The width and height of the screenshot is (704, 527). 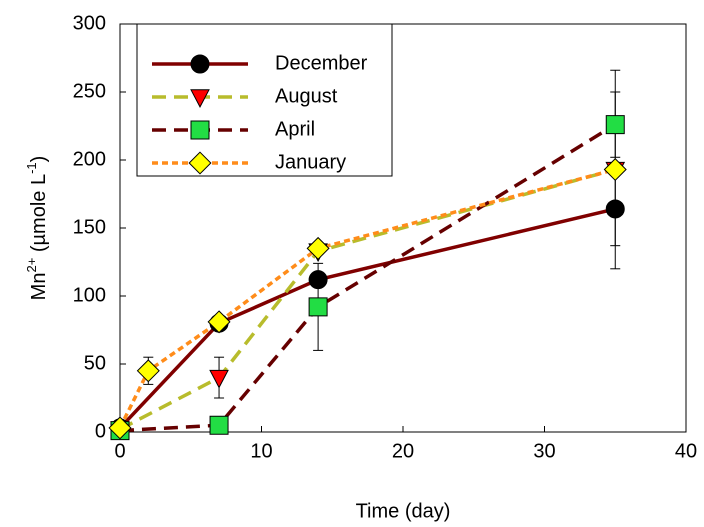 I want to click on y-axis-title-part: Mn, so click(x=39, y=287).